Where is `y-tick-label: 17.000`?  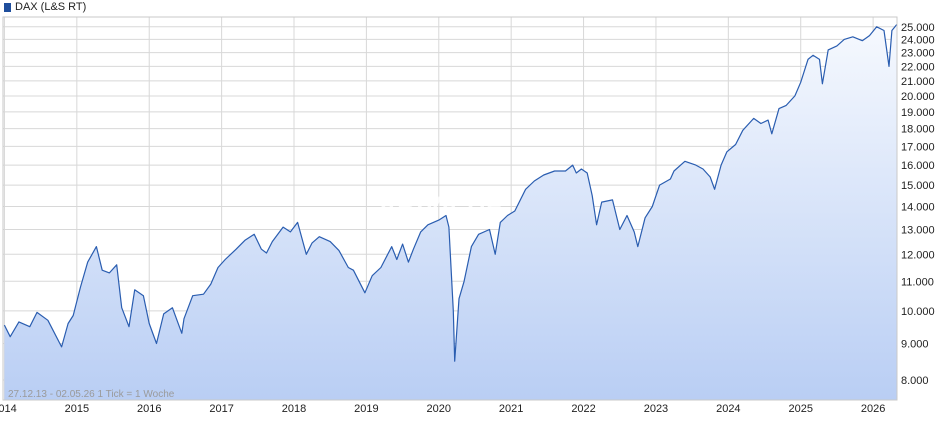 y-tick-label: 17.000 is located at coordinates (918, 147).